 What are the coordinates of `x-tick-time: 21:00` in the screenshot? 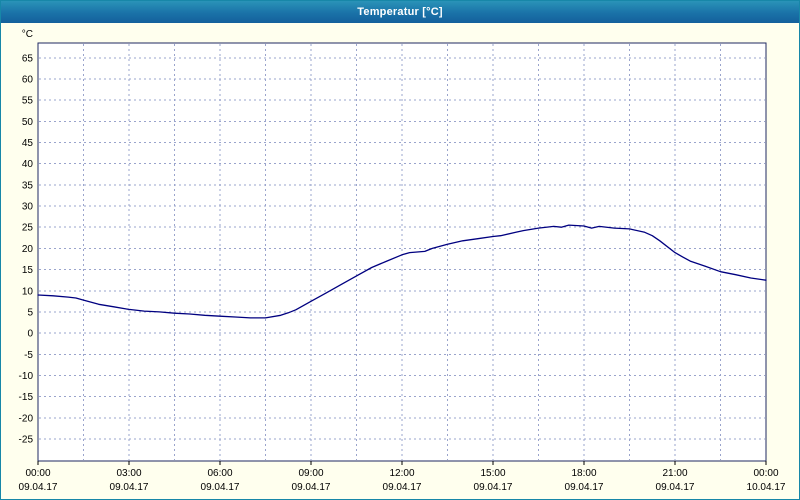 It's located at (674, 473).